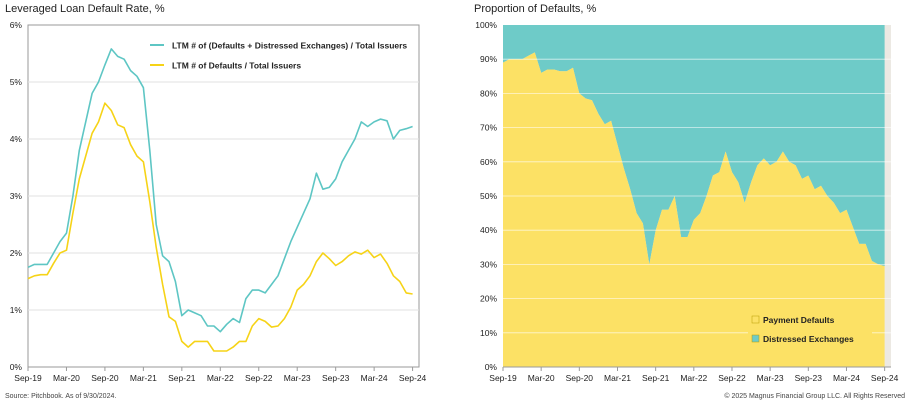 The width and height of the screenshot is (911, 404). What do you see at coordinates (488, 196) in the screenshot?
I see `y-tick-label: 50%` at bounding box center [488, 196].